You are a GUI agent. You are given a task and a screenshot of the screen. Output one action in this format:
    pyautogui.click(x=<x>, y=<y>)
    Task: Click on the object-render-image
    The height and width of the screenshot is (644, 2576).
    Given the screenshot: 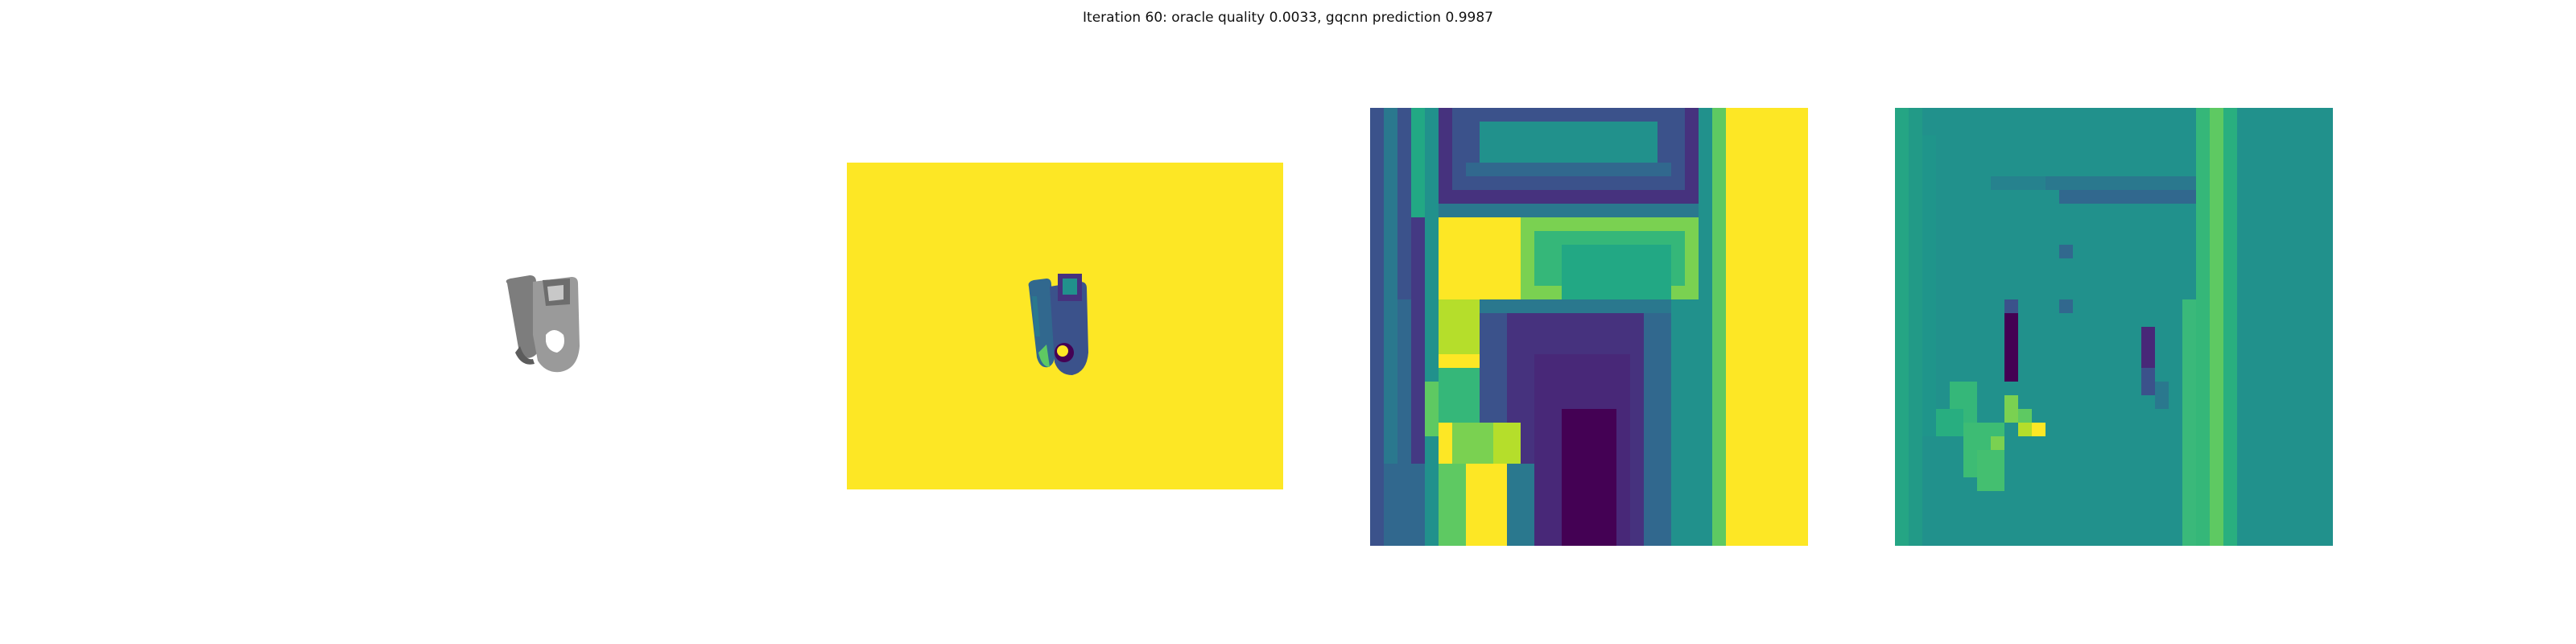 What is the action you would take?
    pyautogui.click(x=543, y=324)
    